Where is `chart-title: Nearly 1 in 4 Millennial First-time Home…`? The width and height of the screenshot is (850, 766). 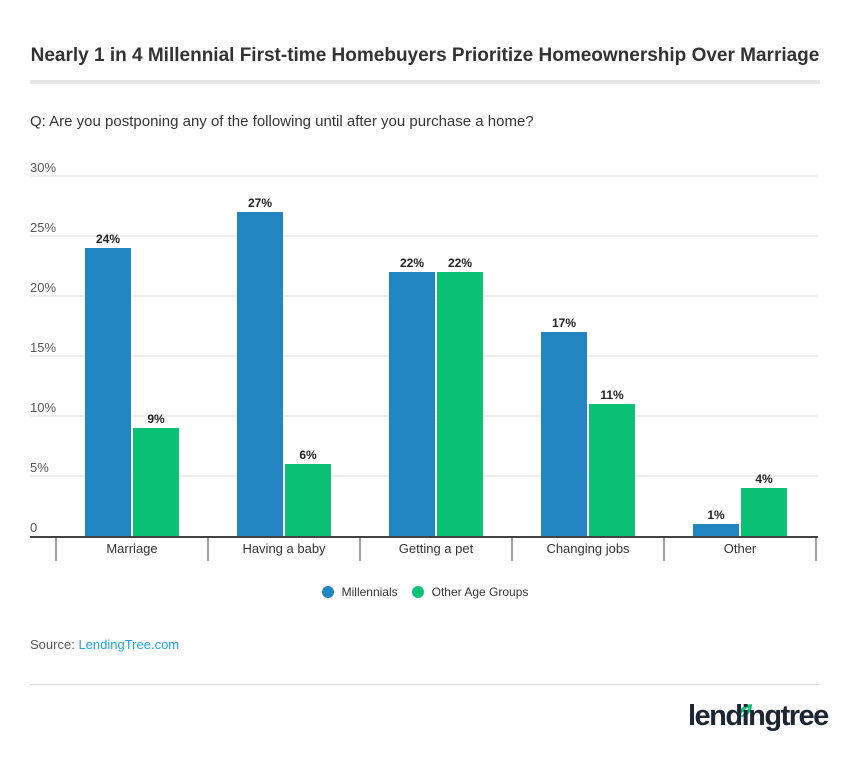 chart-title: Nearly 1 in 4 Millennial First-time Home… is located at coordinates (425, 55).